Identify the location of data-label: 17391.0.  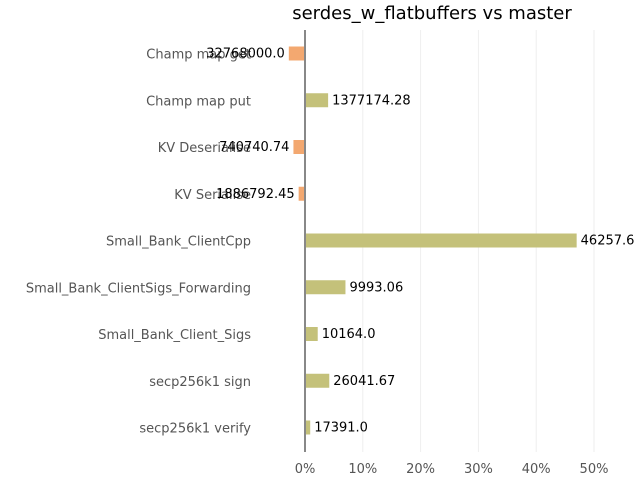
(341, 428).